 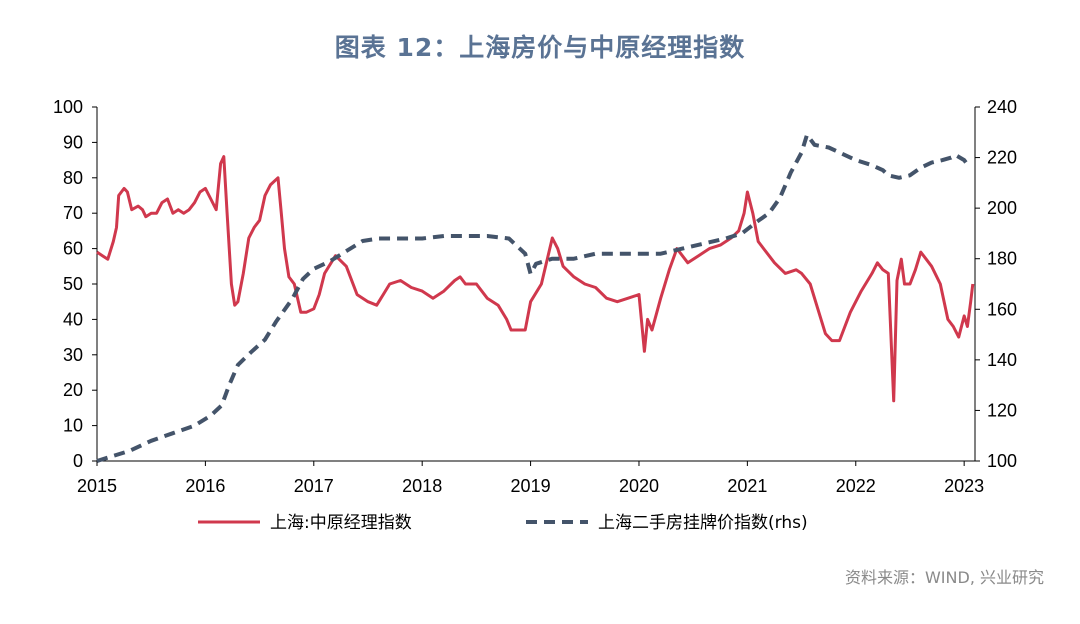 I want to click on y-left-tick-label: 0, so click(x=78, y=461).